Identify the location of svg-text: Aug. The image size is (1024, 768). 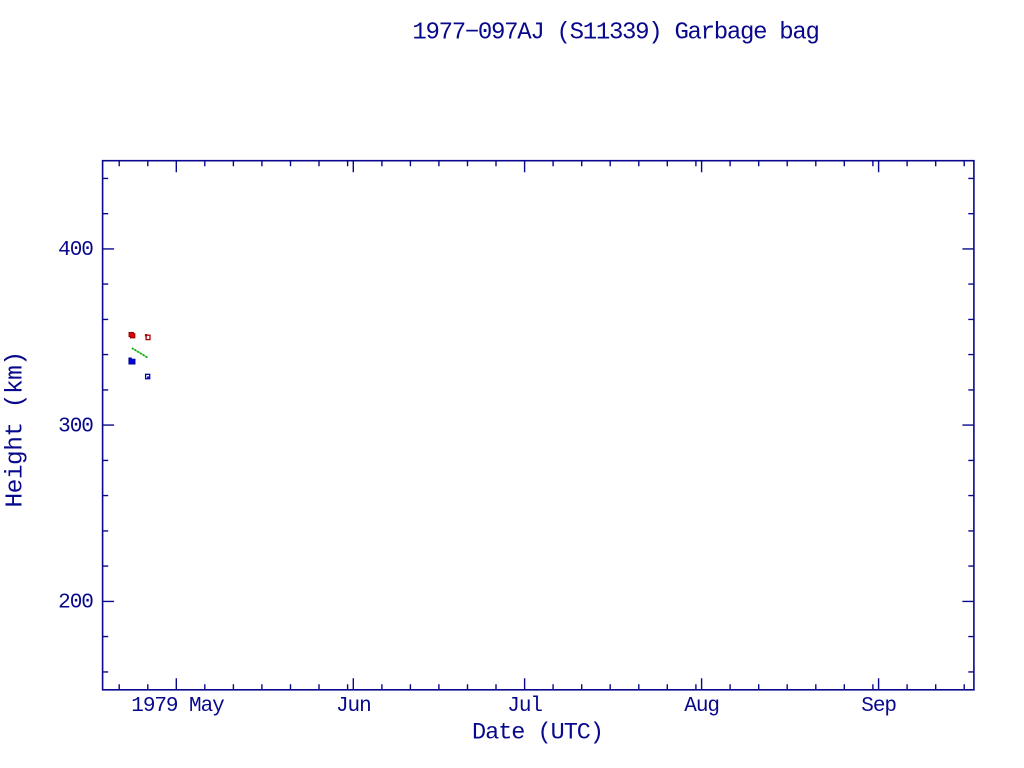
(701, 706).